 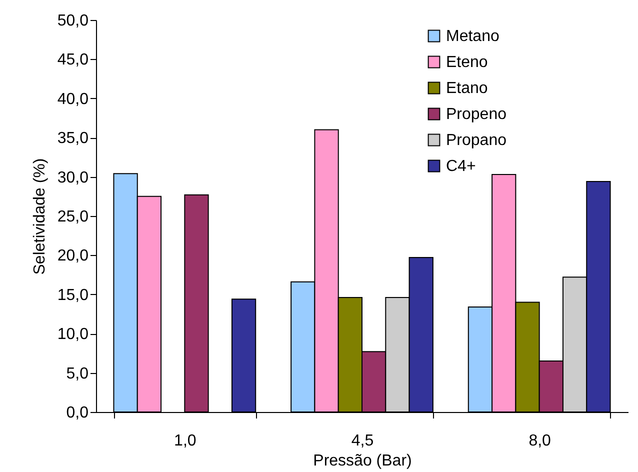 I want to click on y-tick-label: 10,0, so click(x=73, y=335).